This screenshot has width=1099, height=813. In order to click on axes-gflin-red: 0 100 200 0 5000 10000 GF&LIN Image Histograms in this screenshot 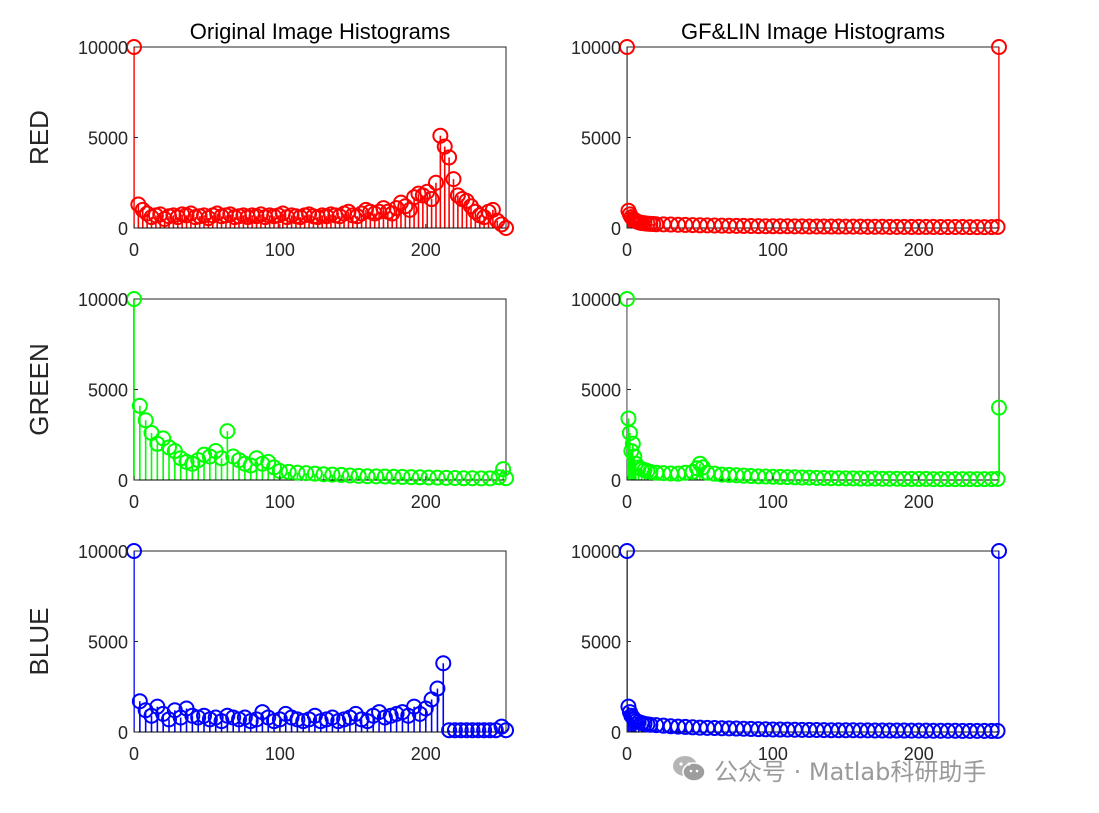, I will do `click(789, 139)`.